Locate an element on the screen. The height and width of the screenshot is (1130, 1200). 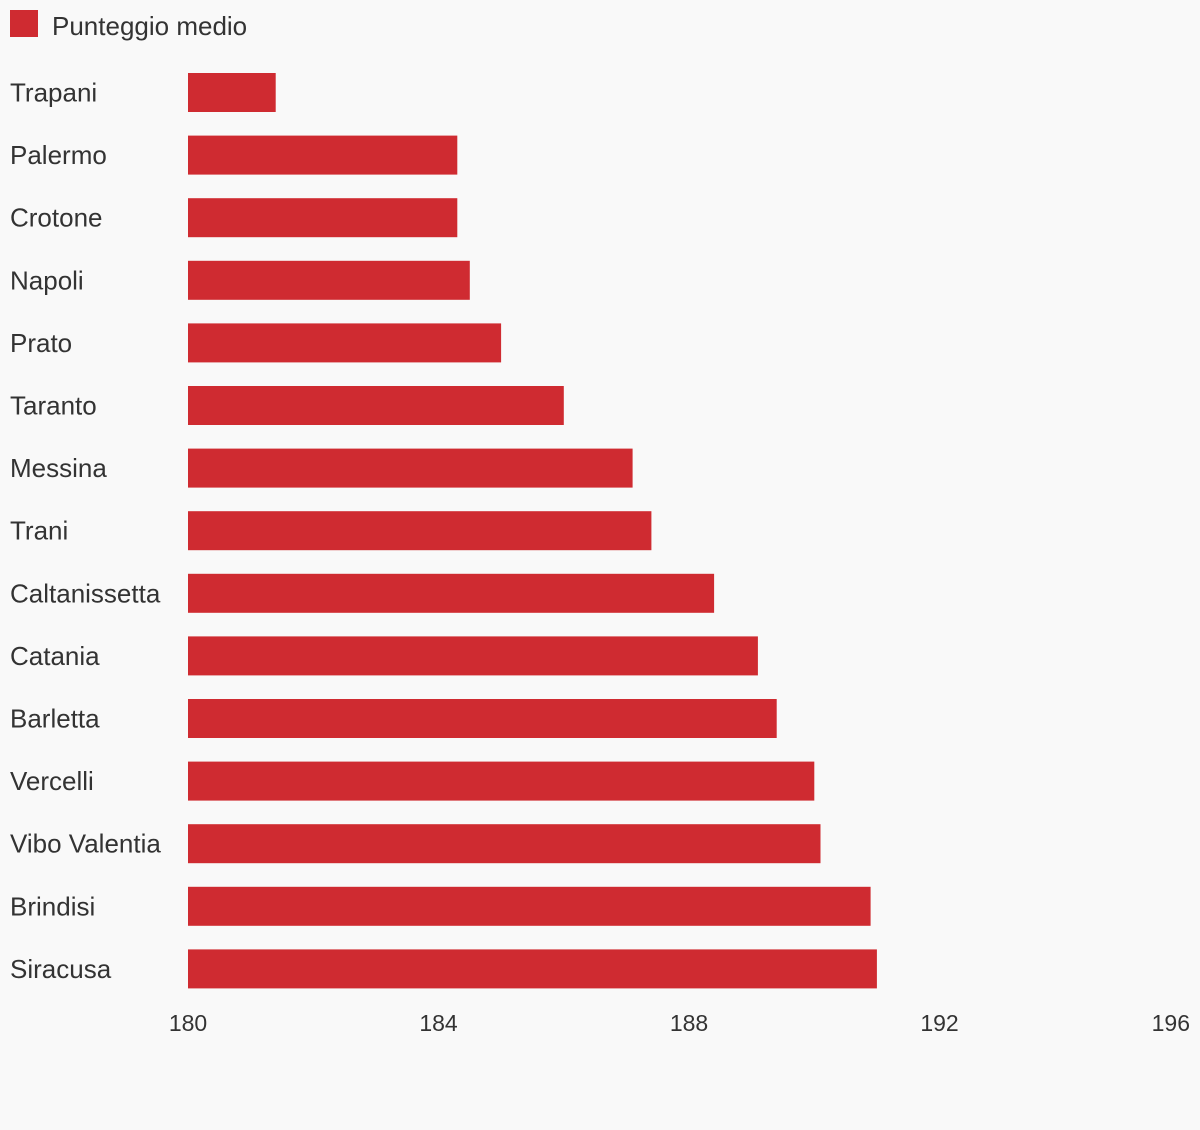
bar-barletta is located at coordinates (482, 718).